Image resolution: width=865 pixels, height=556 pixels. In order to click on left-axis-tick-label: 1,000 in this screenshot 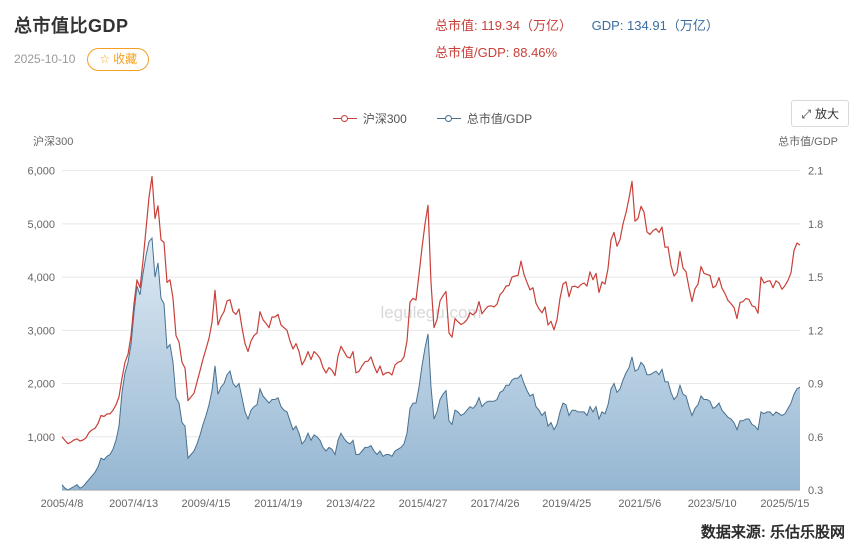, I will do `click(41, 438)`.